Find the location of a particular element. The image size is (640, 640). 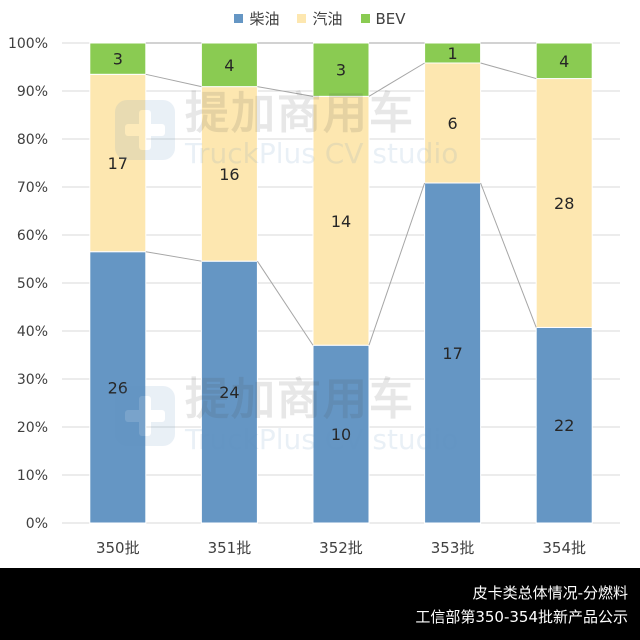

bar-label-diesel: 26 is located at coordinates (118, 387).